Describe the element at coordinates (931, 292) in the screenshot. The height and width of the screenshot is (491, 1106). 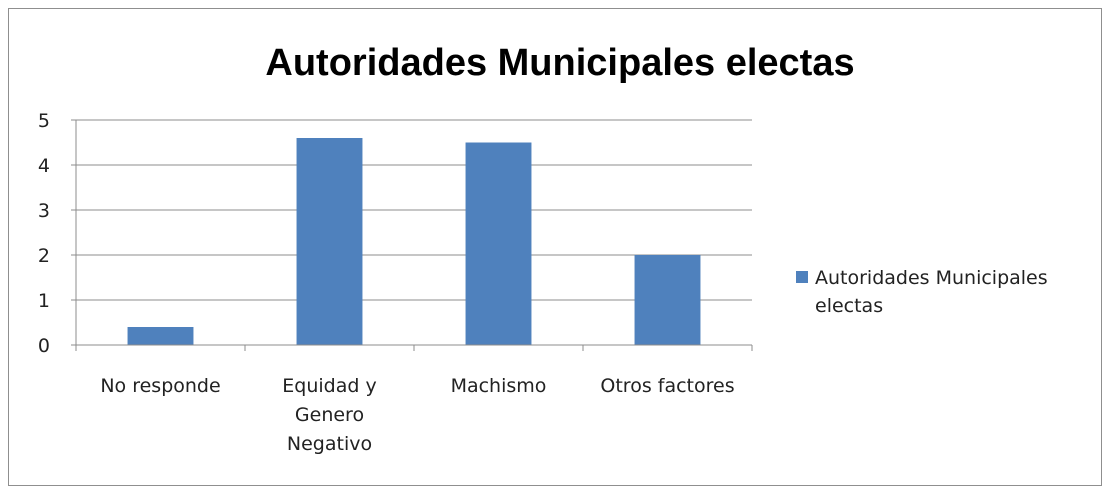
I see `legend-label: Autoridades Municipales electas` at that location.